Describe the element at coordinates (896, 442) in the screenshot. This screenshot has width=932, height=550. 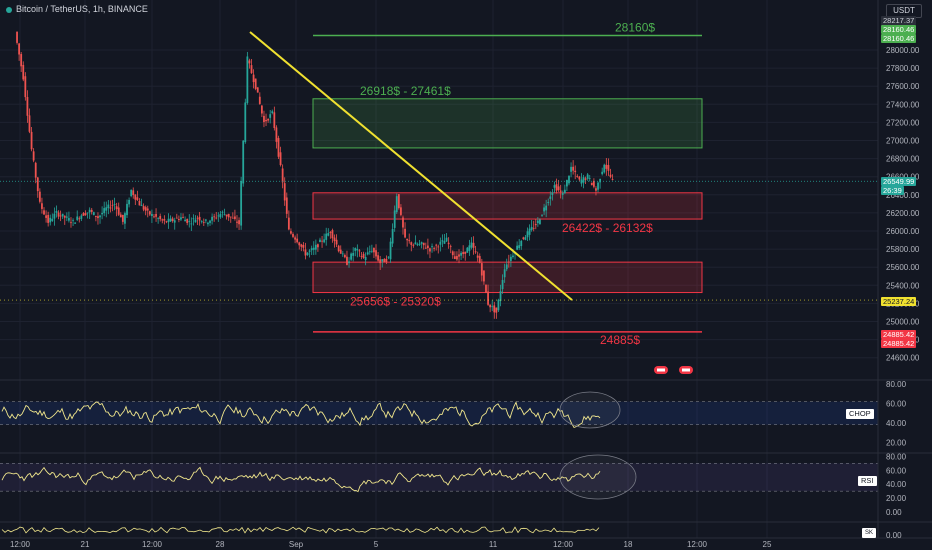
I see `chop-tick-label: 20.00` at that location.